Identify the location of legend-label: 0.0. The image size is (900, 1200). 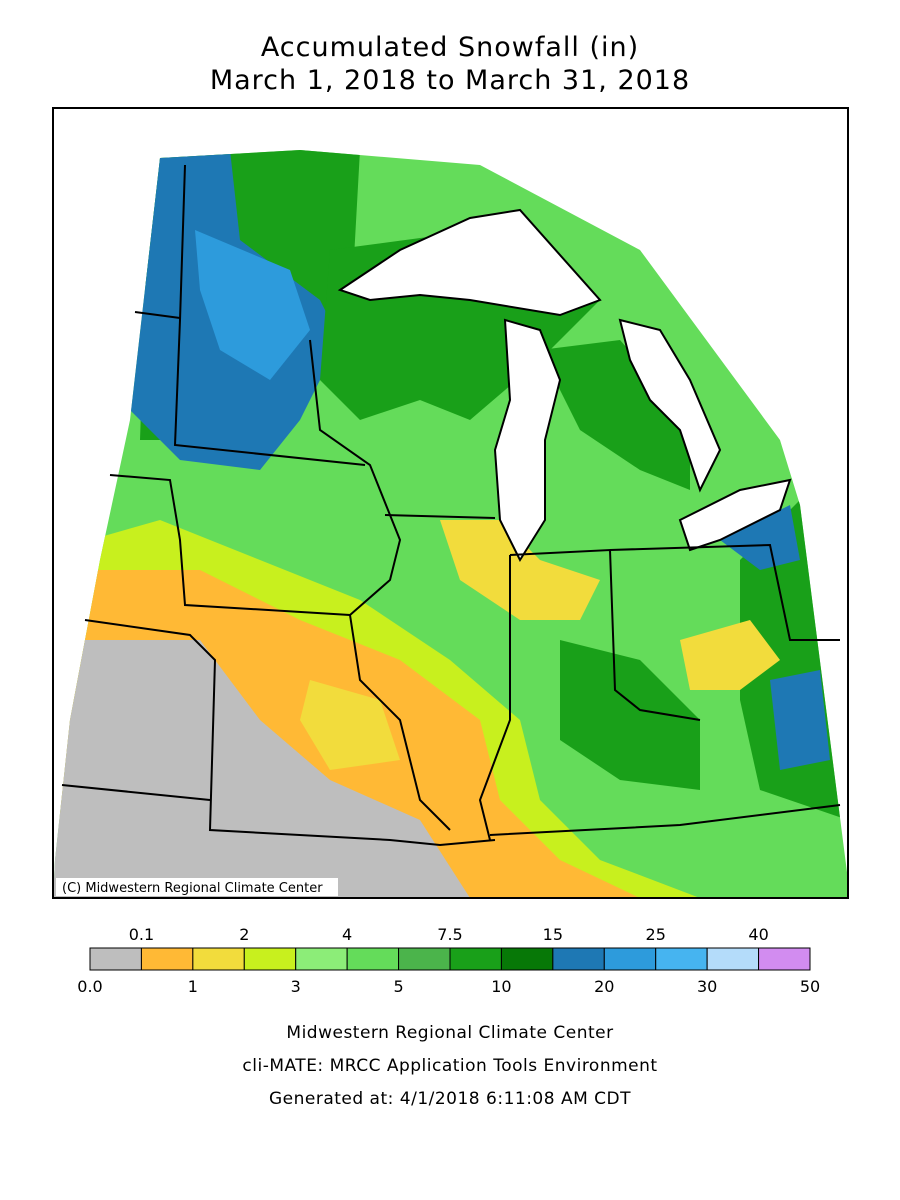
(89, 986).